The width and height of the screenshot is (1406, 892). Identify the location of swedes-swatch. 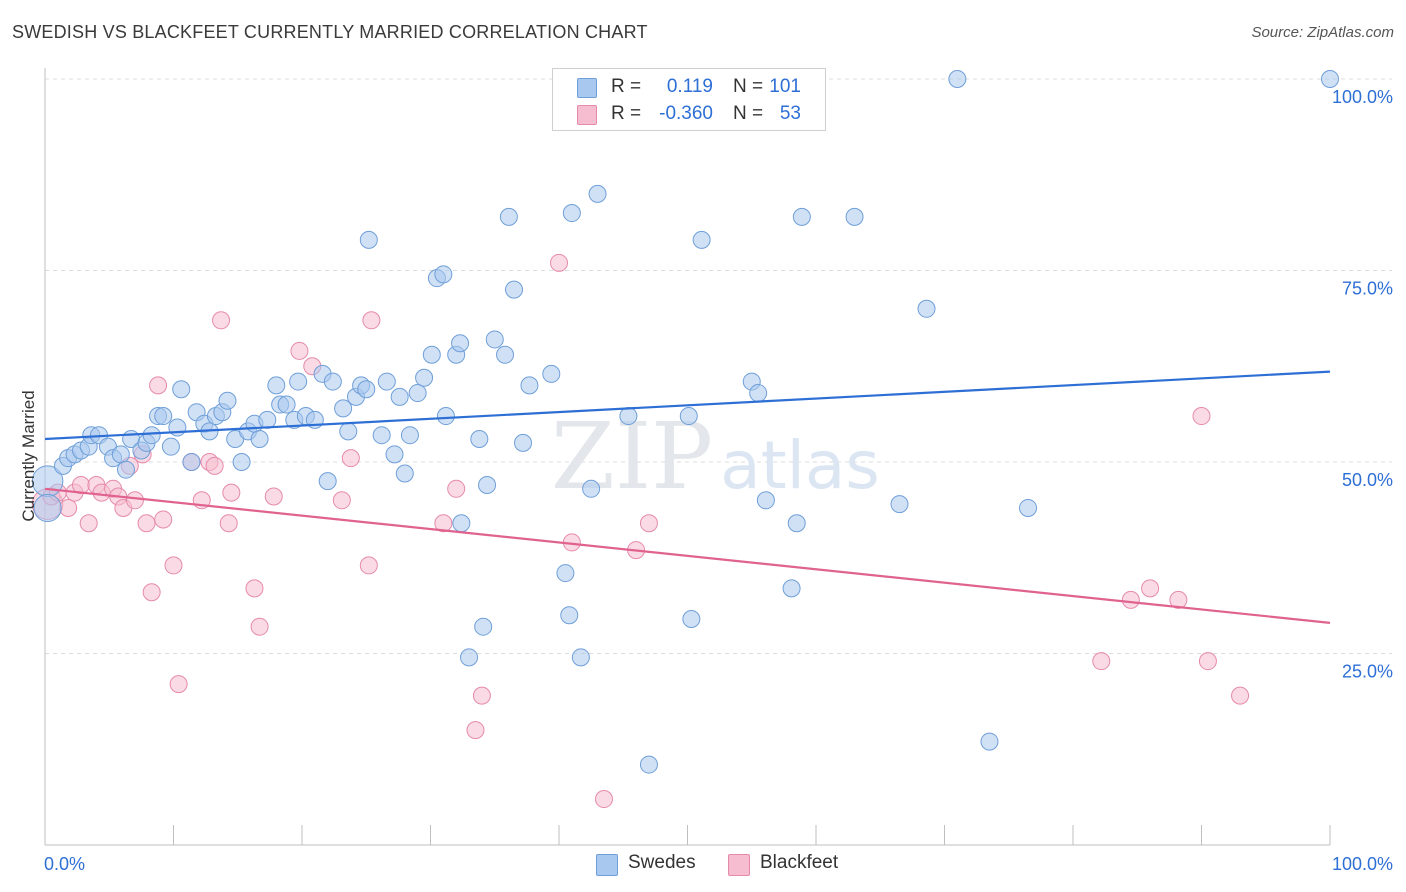
(587, 88).